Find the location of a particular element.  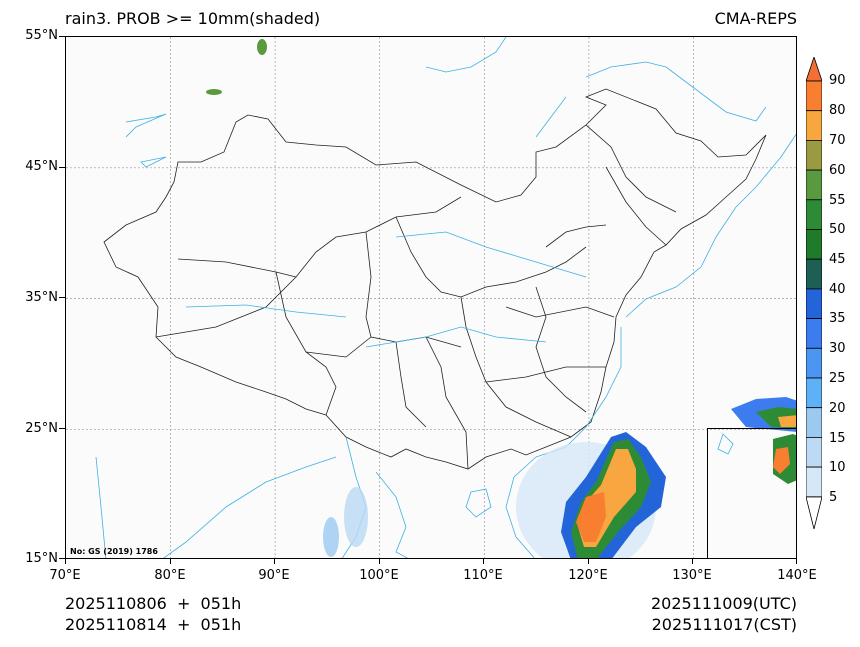

x-tick-120e: 120°E is located at coordinates (588, 575).